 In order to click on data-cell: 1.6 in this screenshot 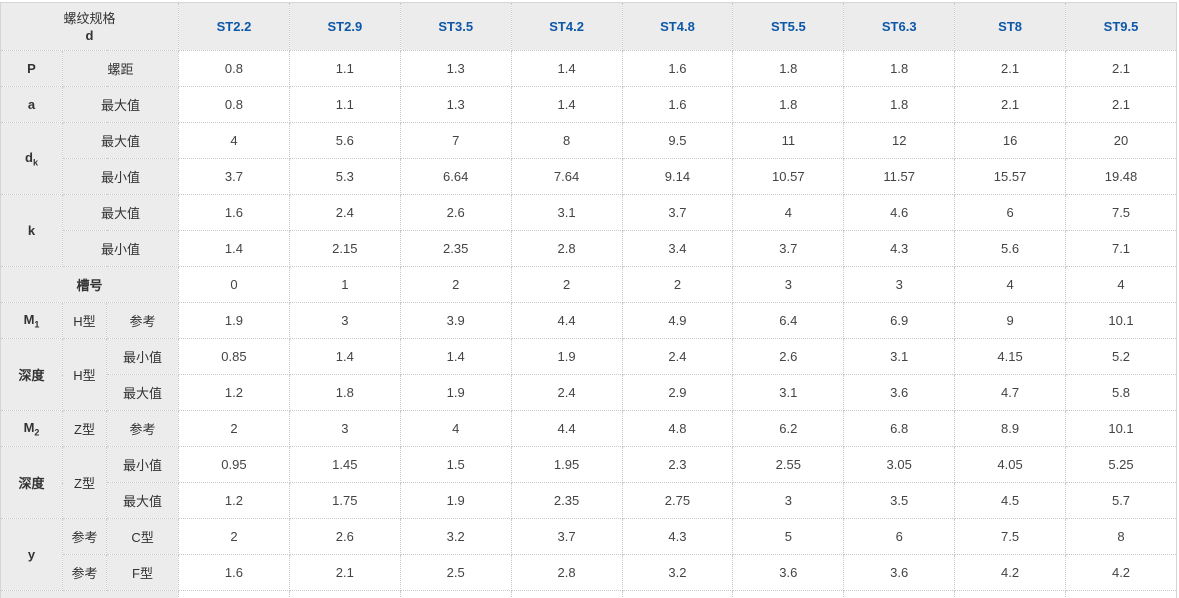, I will do `click(677, 68)`.